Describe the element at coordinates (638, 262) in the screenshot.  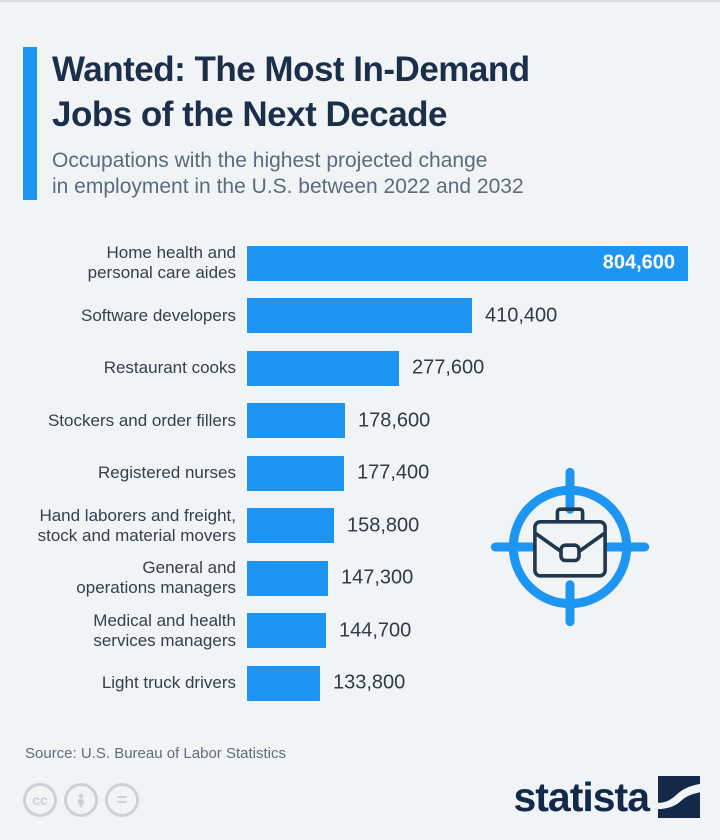
I see `bar-value: 804,600` at that location.